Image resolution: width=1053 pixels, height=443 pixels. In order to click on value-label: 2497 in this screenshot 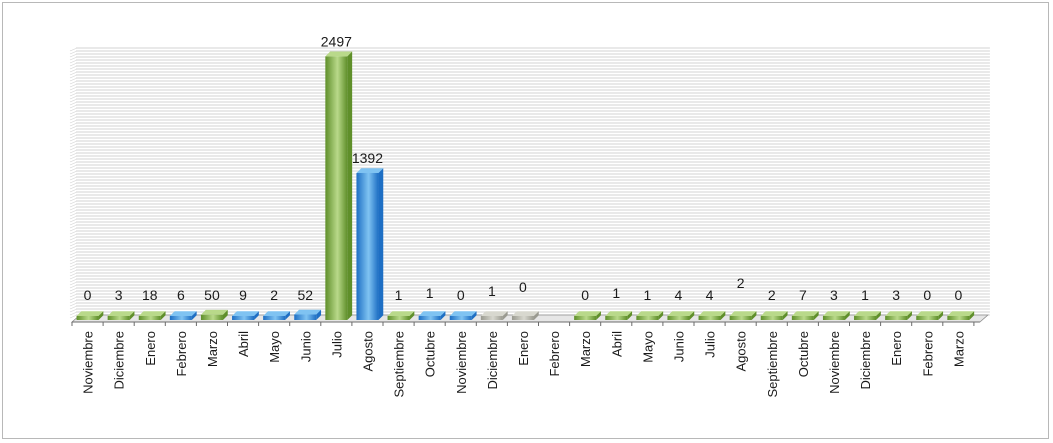, I will do `click(336, 41)`.